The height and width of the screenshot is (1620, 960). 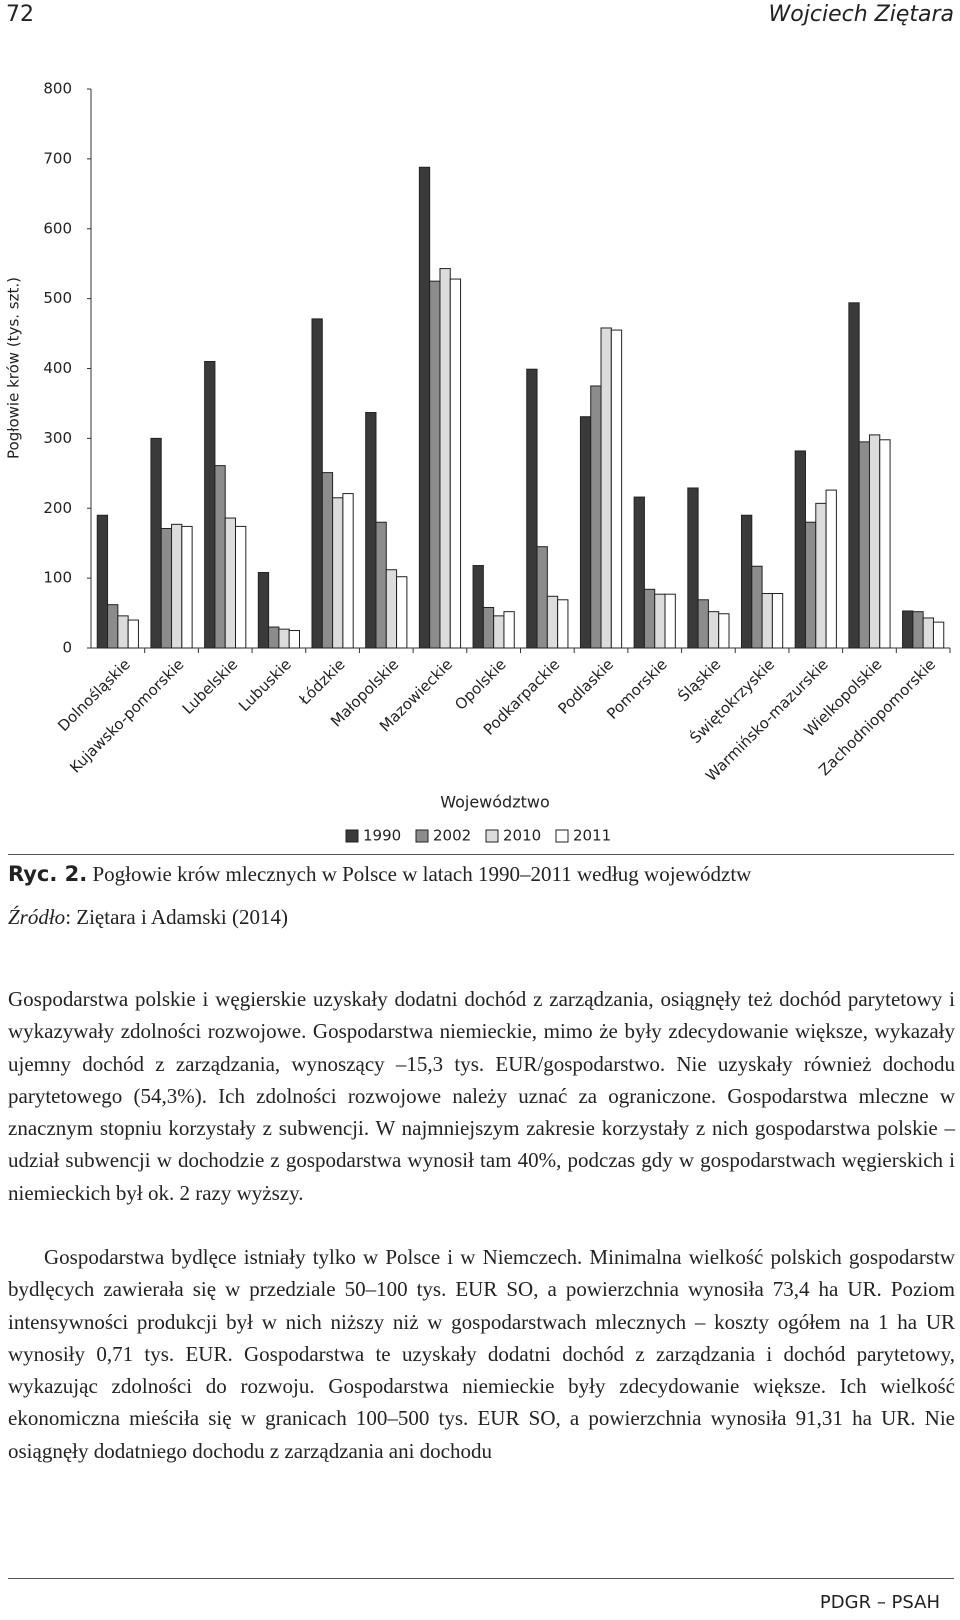 What do you see at coordinates (322, 682) in the screenshot?
I see `x-tick-label: Łódzkie` at bounding box center [322, 682].